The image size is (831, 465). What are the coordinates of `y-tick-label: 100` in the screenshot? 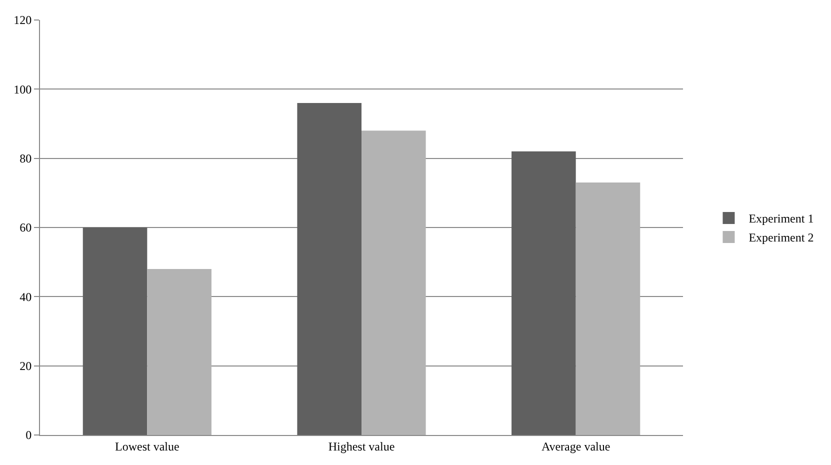 It's located at (23, 89).